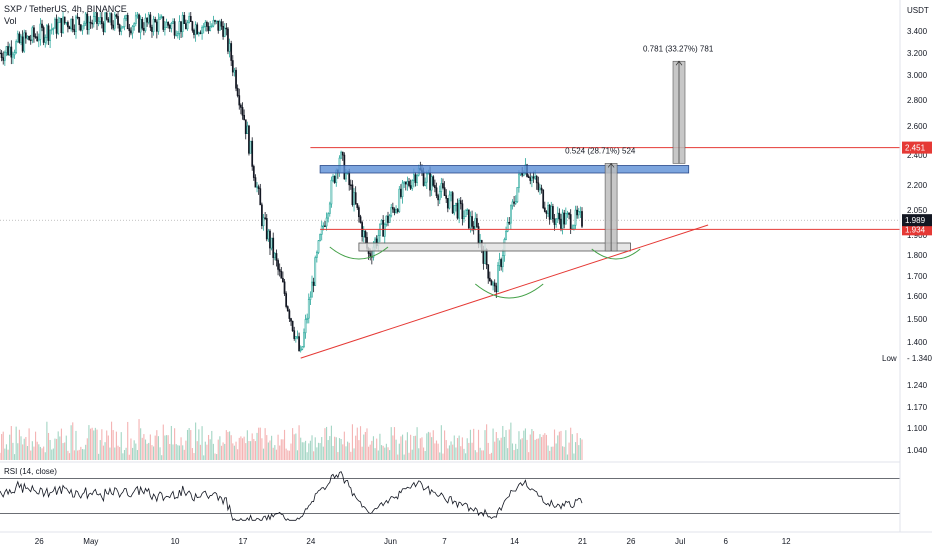 This screenshot has height=550, width=932. What do you see at coordinates (917, 255) in the screenshot?
I see `price-tick-label: 1.800` at bounding box center [917, 255].